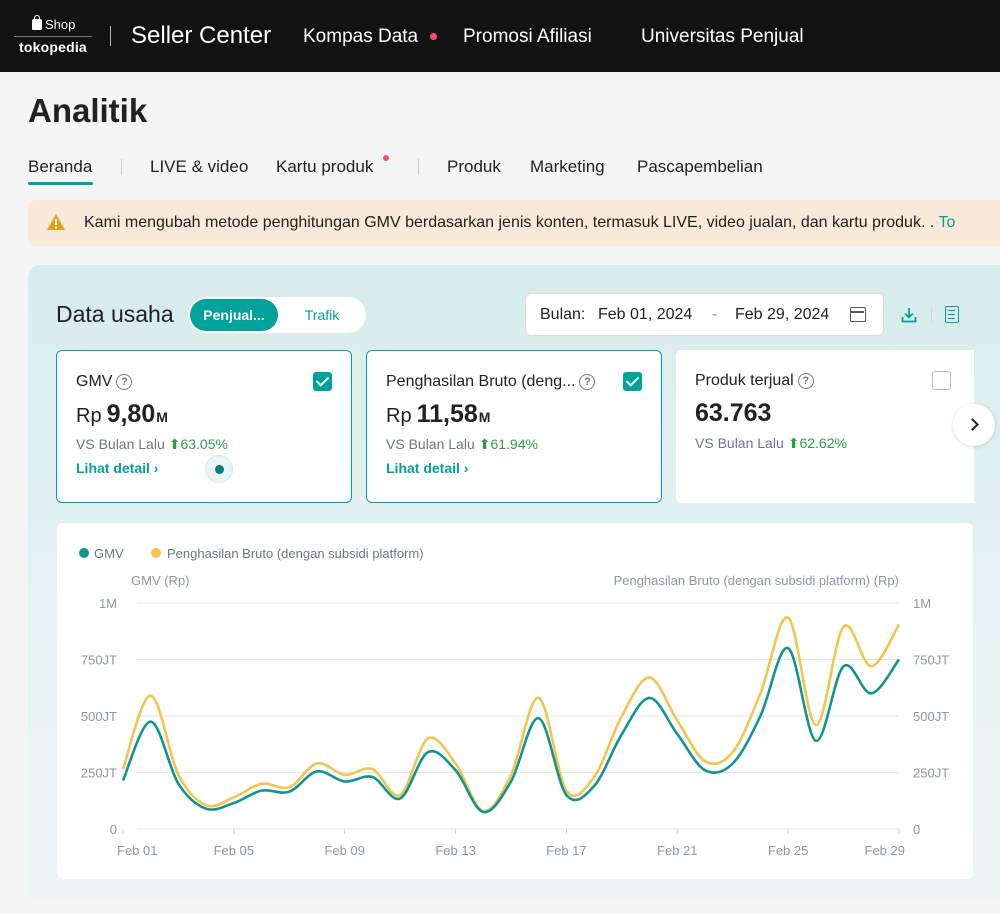 Image resolution: width=1000 pixels, height=914 pixels. Describe the element at coordinates (152, 444) in the screenshot. I see `metric-compare: VS Bulan Lalu ⬆63.05%` at that location.